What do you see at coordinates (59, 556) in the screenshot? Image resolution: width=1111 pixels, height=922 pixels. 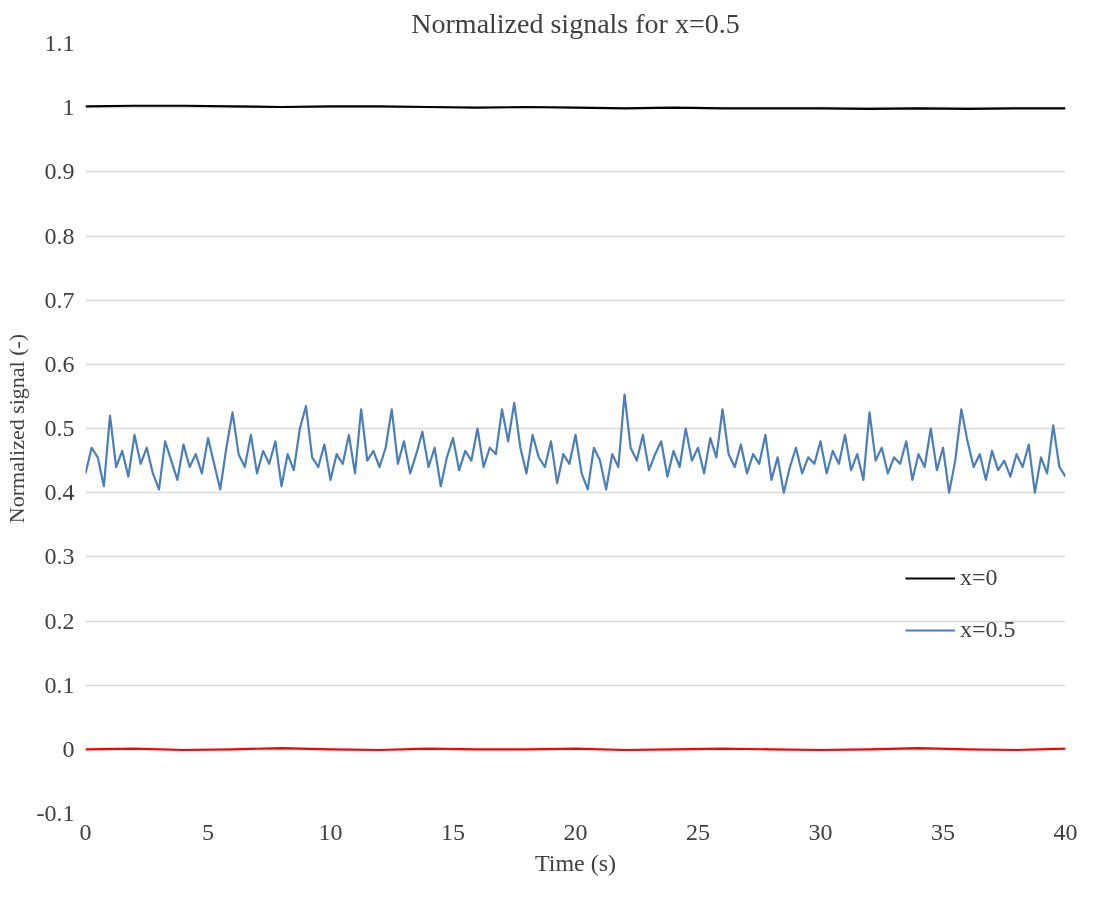 I see `y-tick-label: 0.3` at bounding box center [59, 556].